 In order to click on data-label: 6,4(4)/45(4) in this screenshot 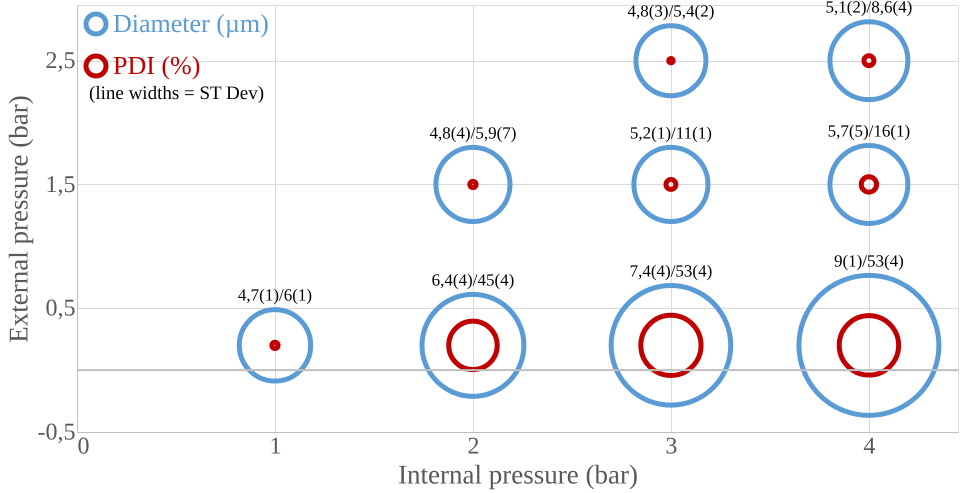, I will do `click(473, 280)`.